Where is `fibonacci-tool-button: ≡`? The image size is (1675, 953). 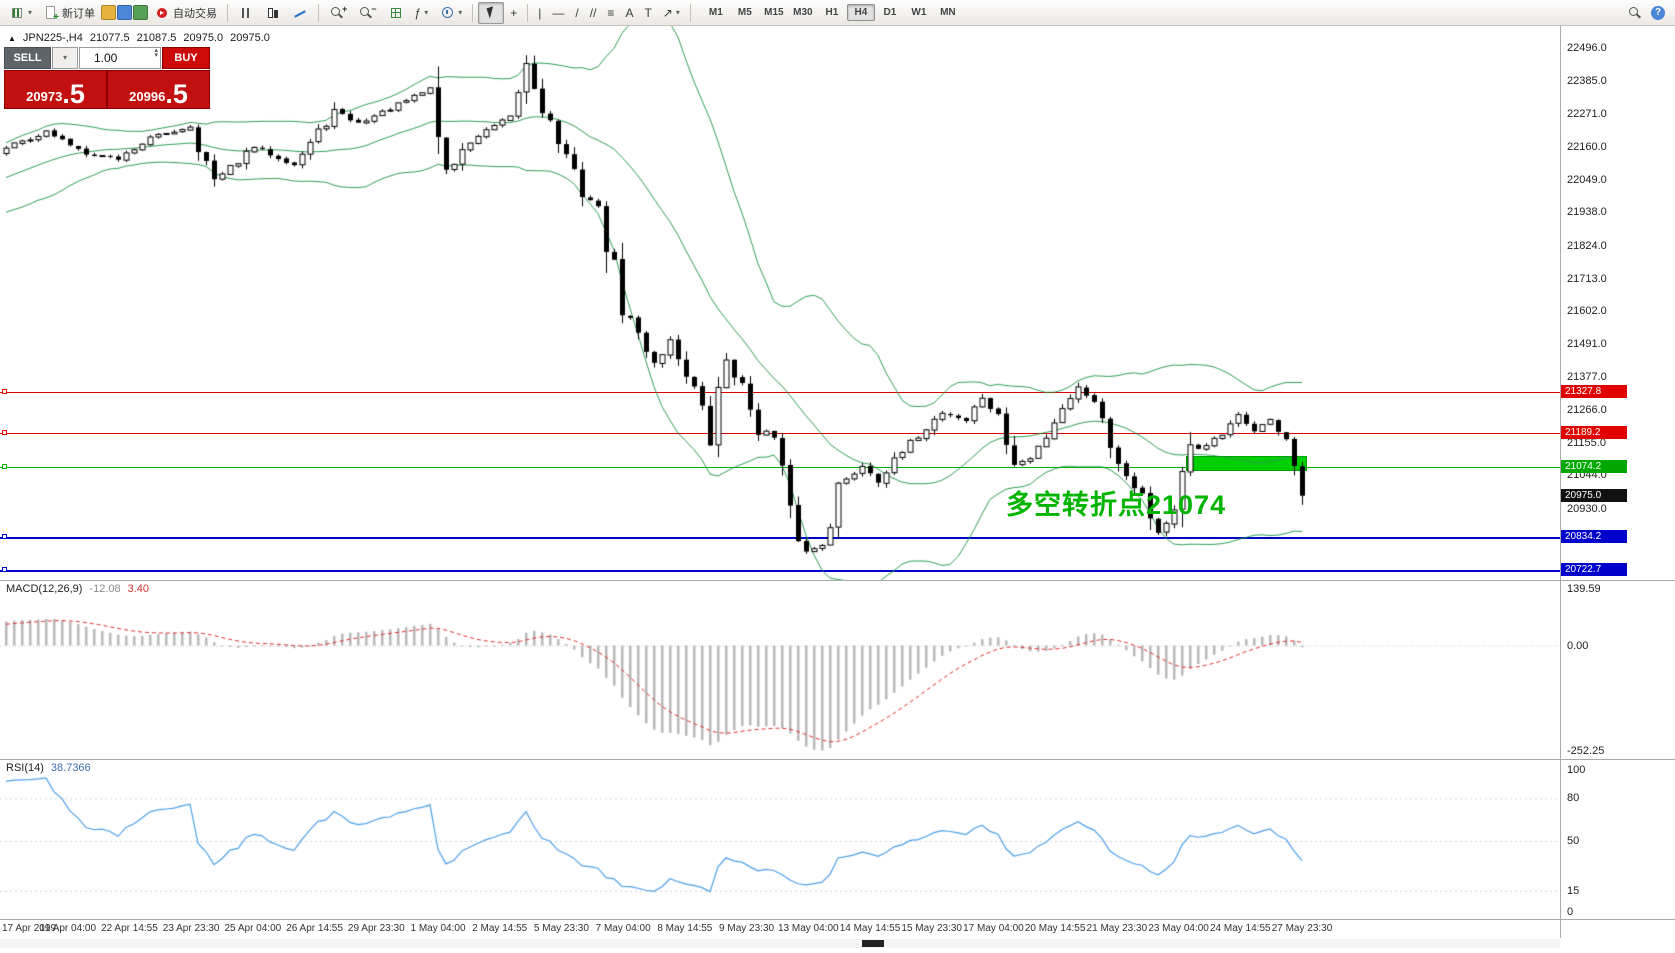 fibonacci-tool-button: ≡ is located at coordinates (610, 13).